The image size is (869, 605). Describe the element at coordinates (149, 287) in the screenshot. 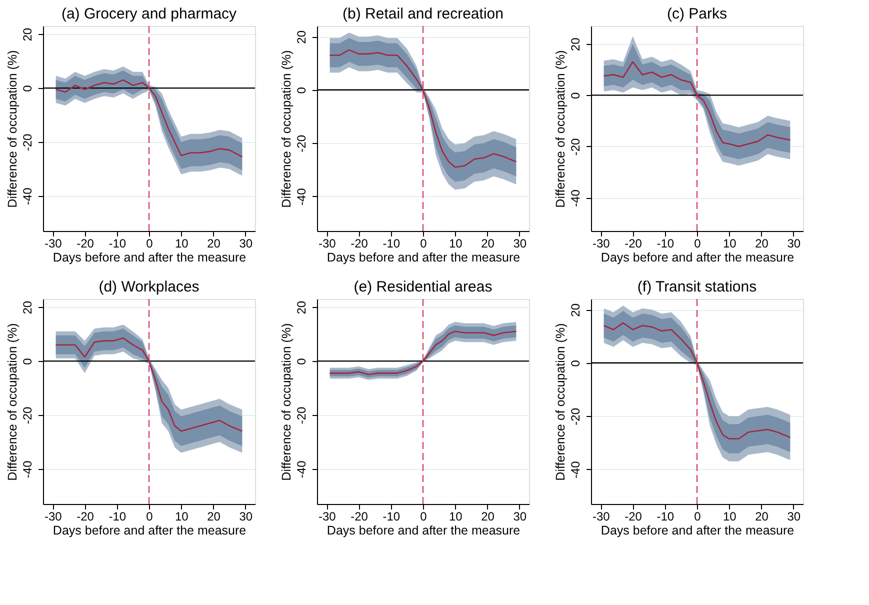

I see `chart-title: (d) Workplaces` at that location.